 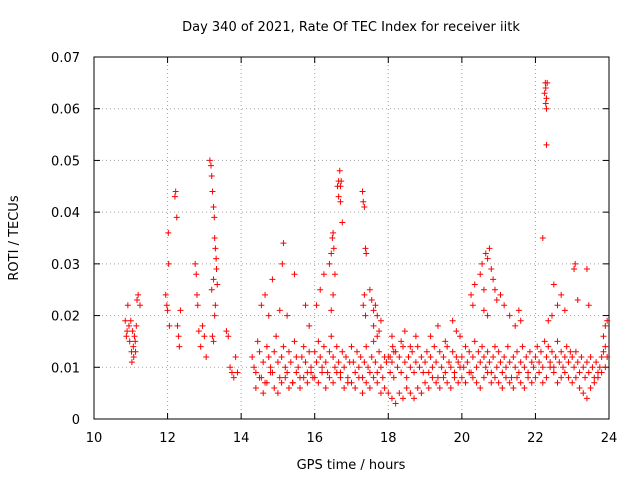 What do you see at coordinates (241, 438) in the screenshot?
I see `x-tick-label: 14` at bounding box center [241, 438].